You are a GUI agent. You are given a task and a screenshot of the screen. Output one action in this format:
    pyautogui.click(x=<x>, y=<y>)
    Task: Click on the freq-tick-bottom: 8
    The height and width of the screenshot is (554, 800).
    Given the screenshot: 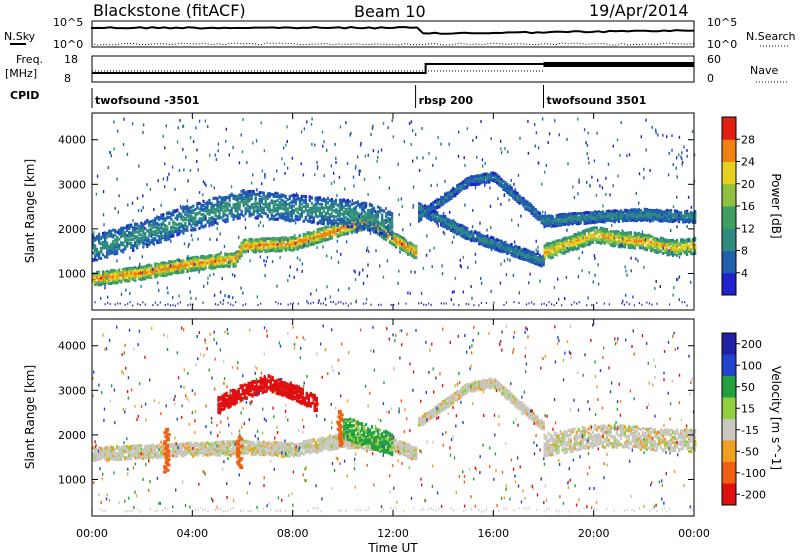 What is the action you would take?
    pyautogui.click(x=67, y=78)
    